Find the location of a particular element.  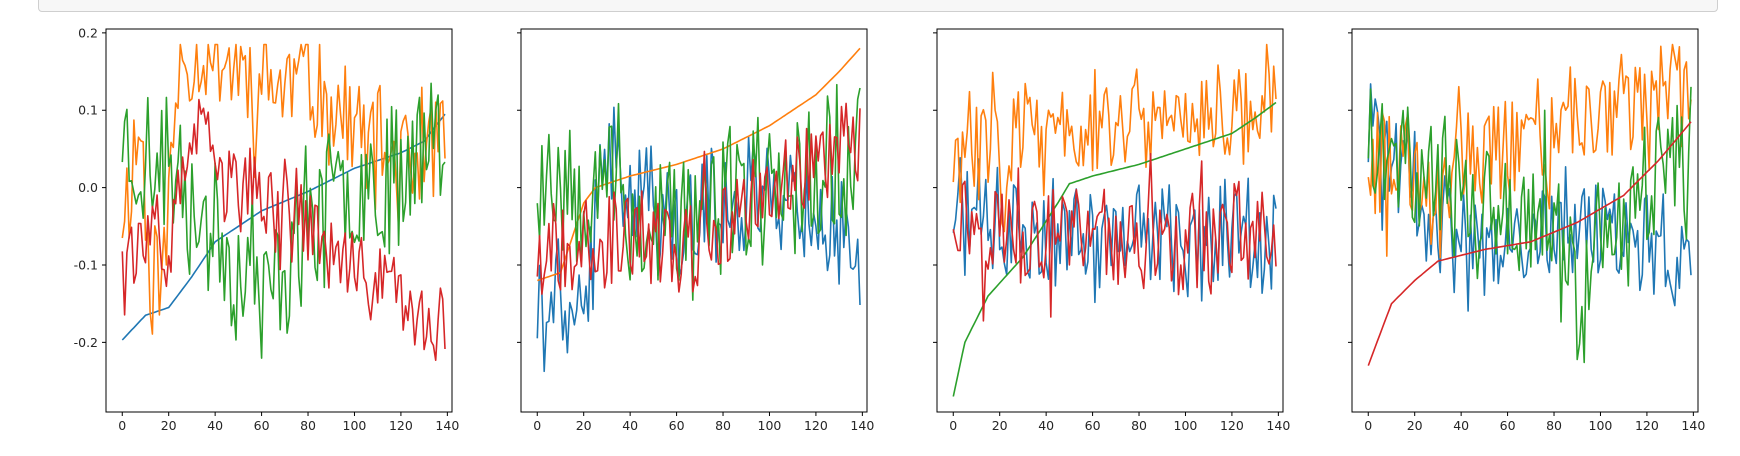

series-line-blue is located at coordinates (1114, 230).